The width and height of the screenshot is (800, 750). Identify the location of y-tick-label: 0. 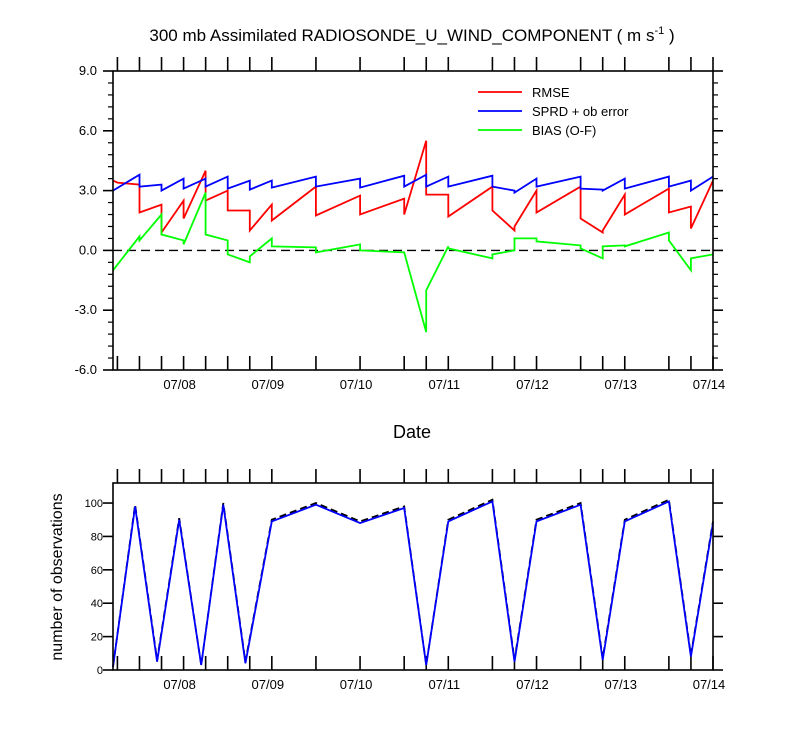
(100, 671).